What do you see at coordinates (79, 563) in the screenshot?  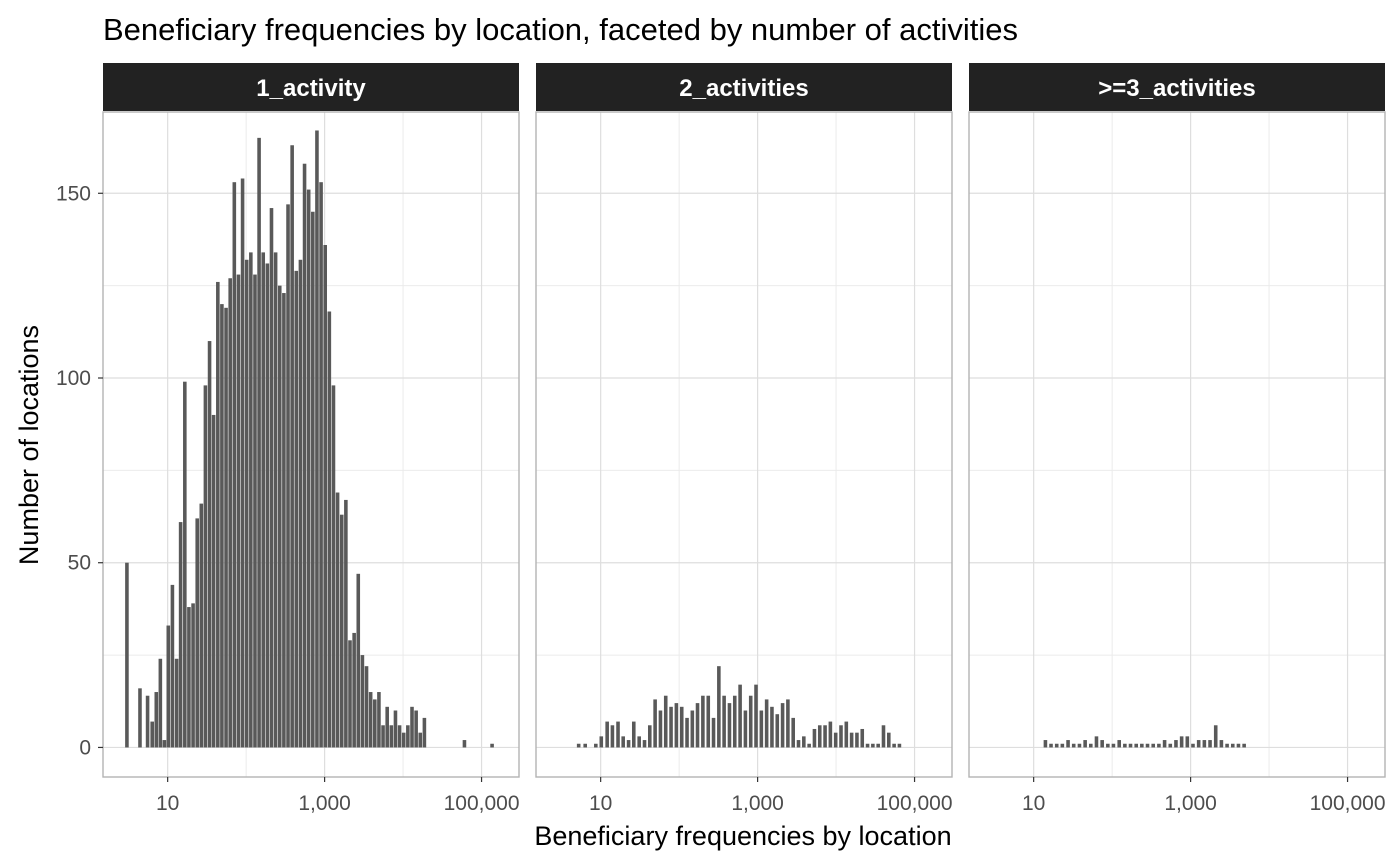 I see `y-tick-label: 50` at bounding box center [79, 563].